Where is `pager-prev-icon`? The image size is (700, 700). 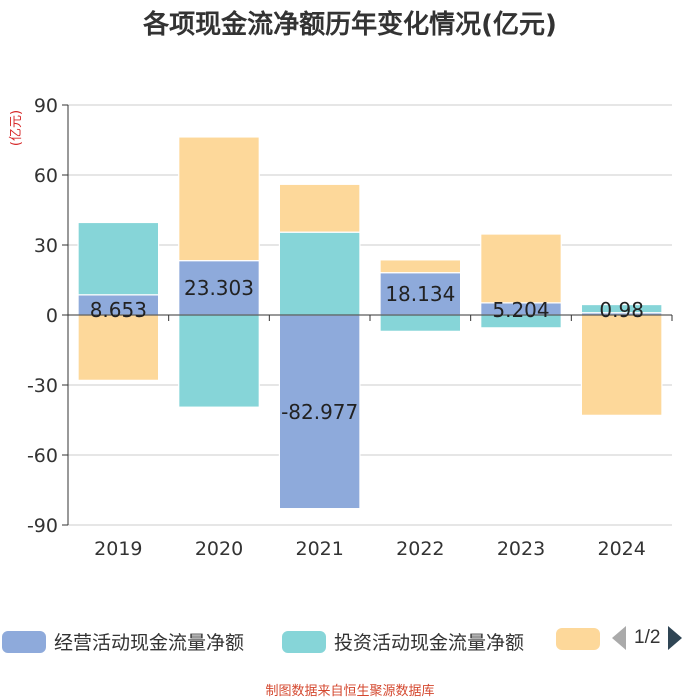
pager-prev-icon is located at coordinates (619, 638).